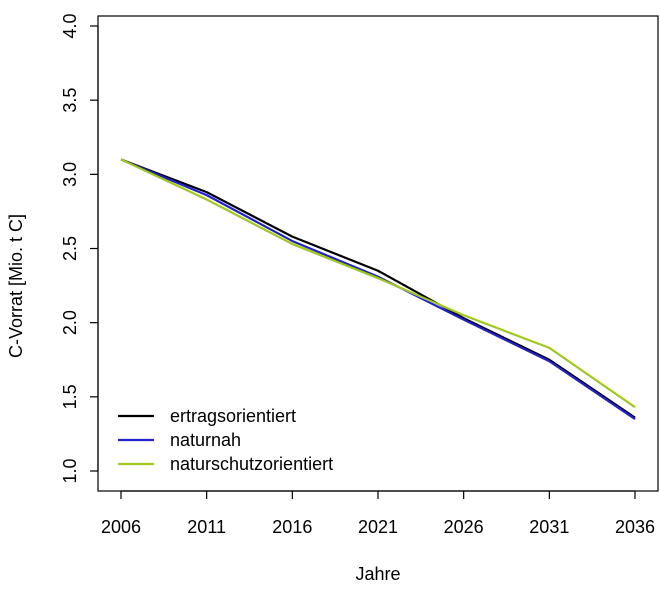 The height and width of the screenshot is (592, 660). Describe the element at coordinates (251, 464) in the screenshot. I see `legend-label-2: naturschutzorientiert` at that location.